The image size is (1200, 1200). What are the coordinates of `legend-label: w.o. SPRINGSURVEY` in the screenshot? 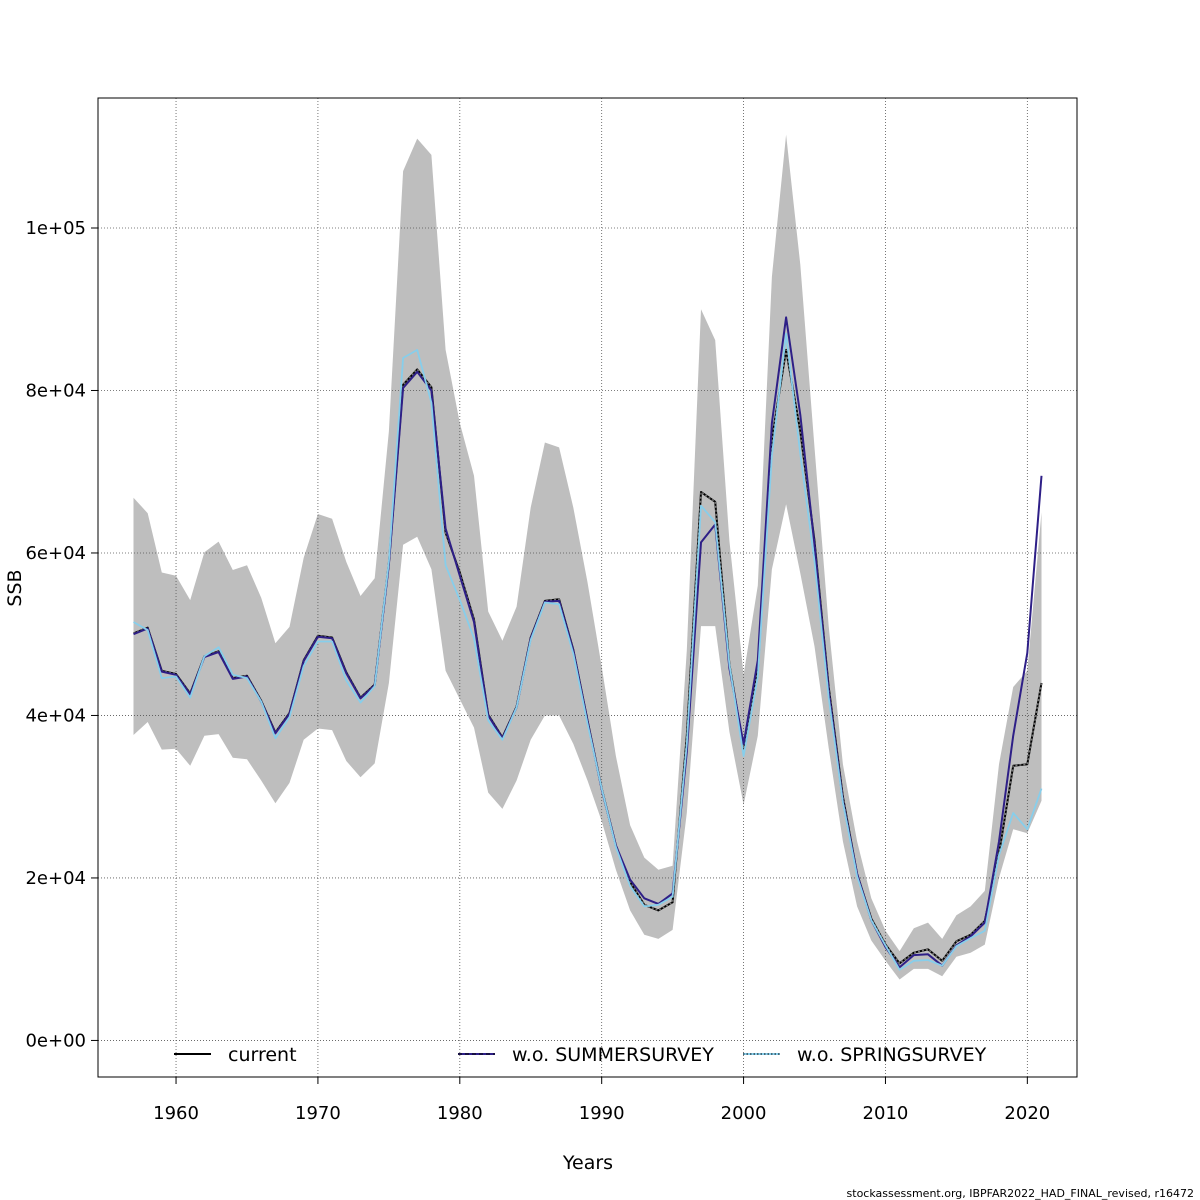 It's located at (892, 1055).